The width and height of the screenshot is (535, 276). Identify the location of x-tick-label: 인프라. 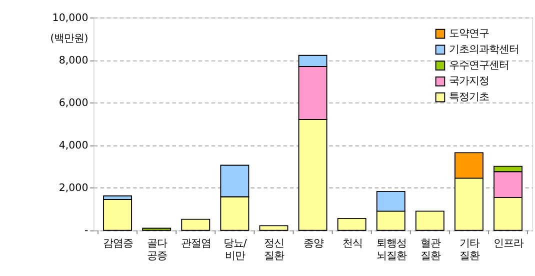
(508, 244).